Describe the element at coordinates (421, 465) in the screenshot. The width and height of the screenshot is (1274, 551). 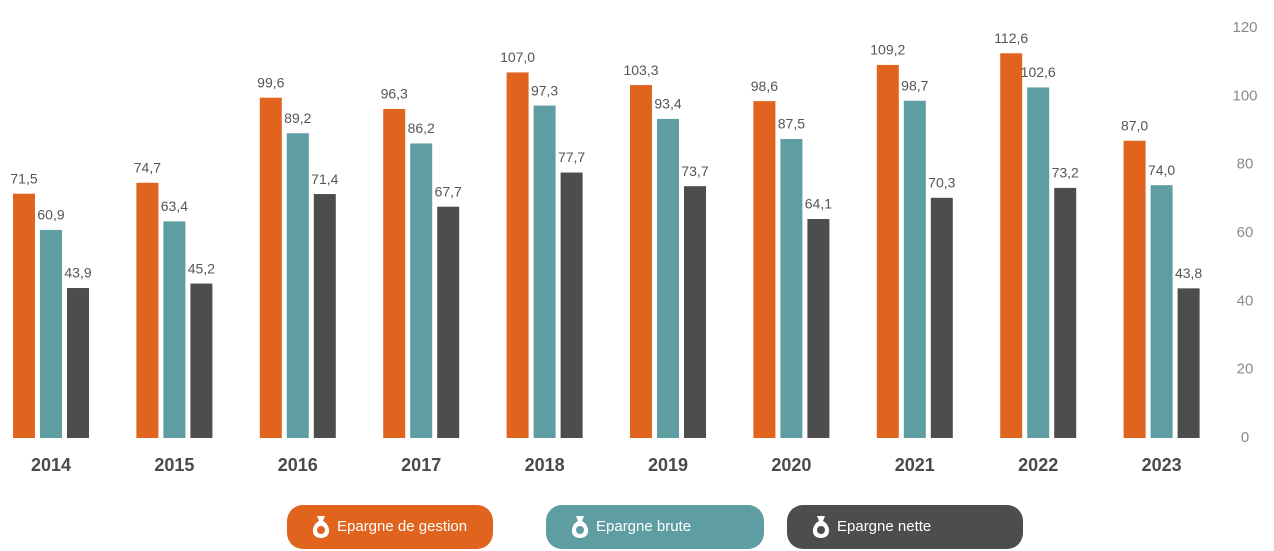
I see `x-tick-label: 2017` at that location.